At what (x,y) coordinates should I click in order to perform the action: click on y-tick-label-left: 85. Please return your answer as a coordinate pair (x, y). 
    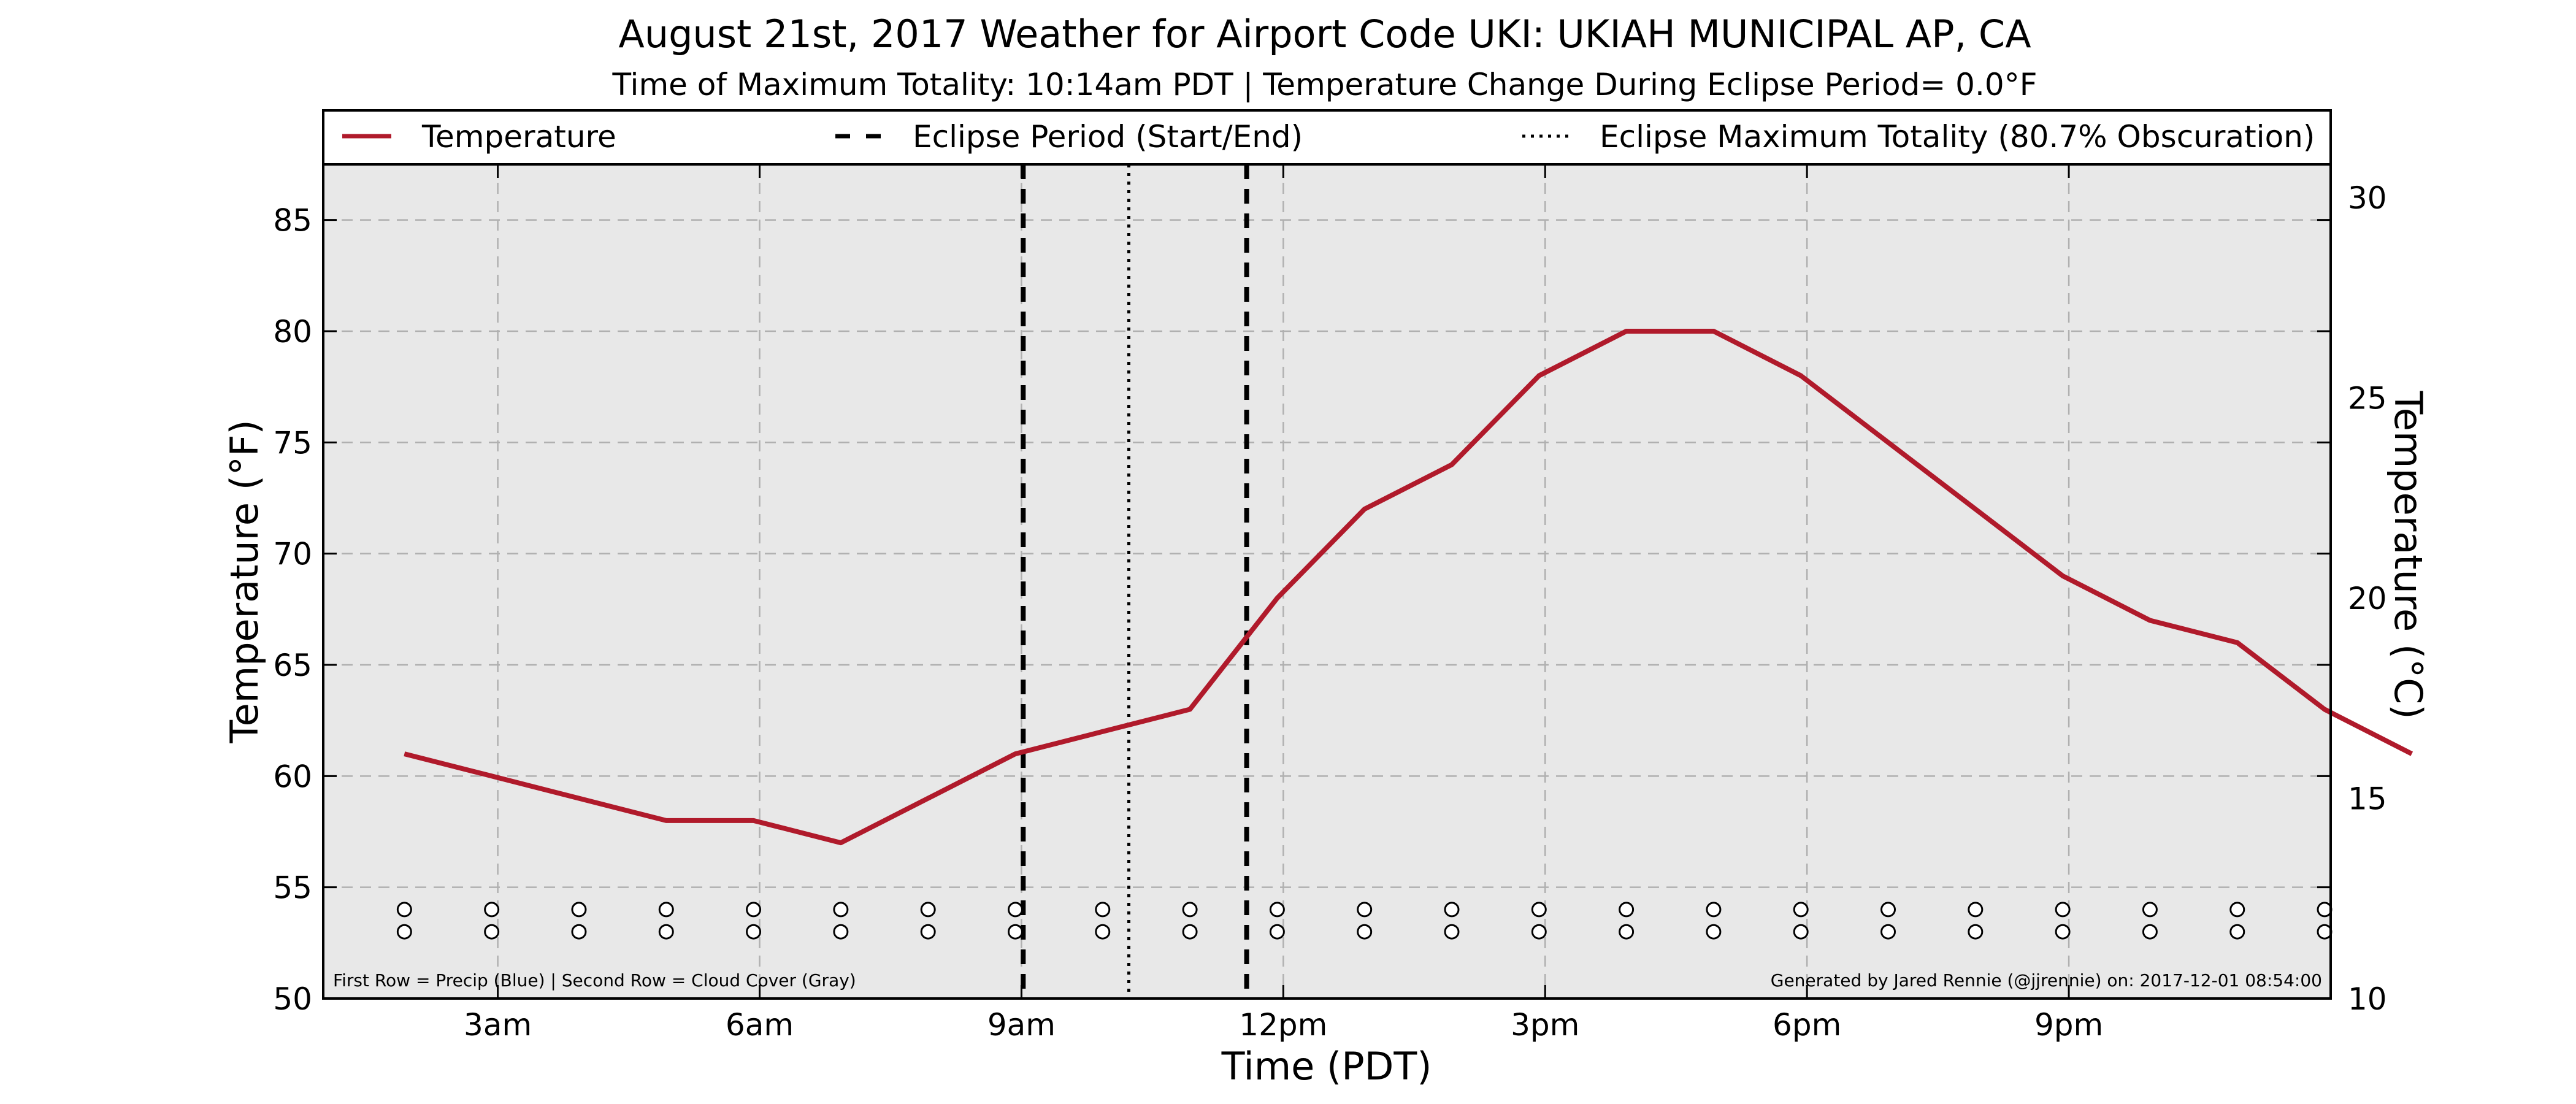
    Looking at the image, I should click on (292, 221).